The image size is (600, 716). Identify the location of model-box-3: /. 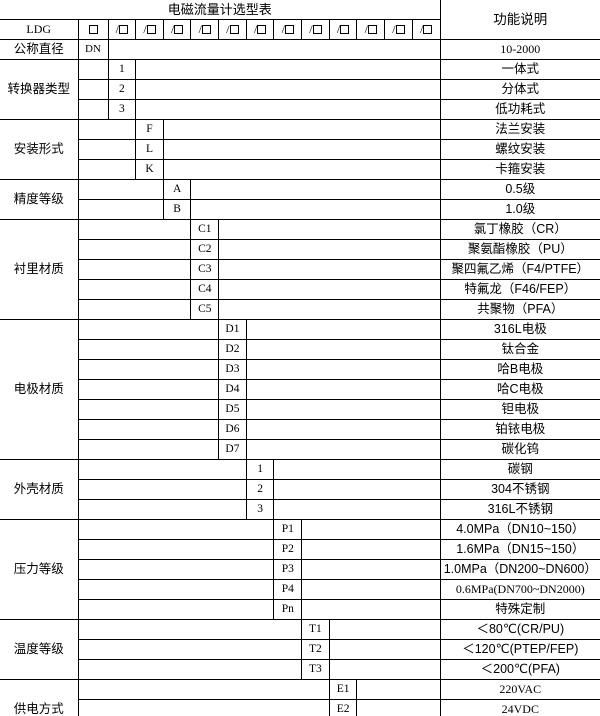
(177, 29).